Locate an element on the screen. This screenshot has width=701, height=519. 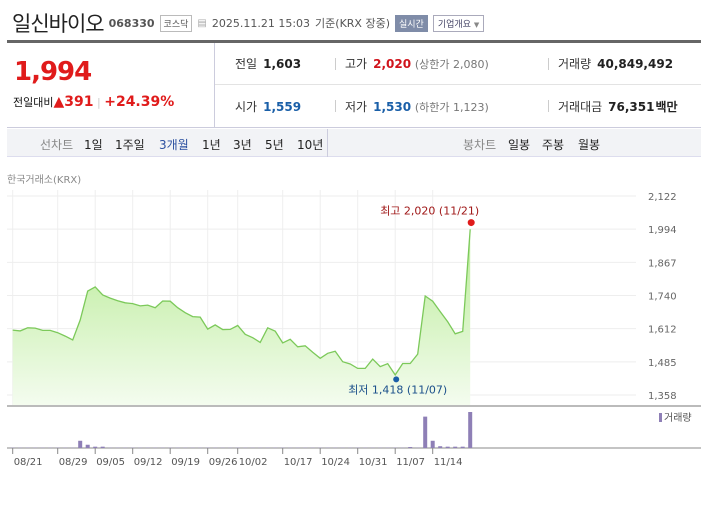
current-price: 1,994 is located at coordinates (53, 72).